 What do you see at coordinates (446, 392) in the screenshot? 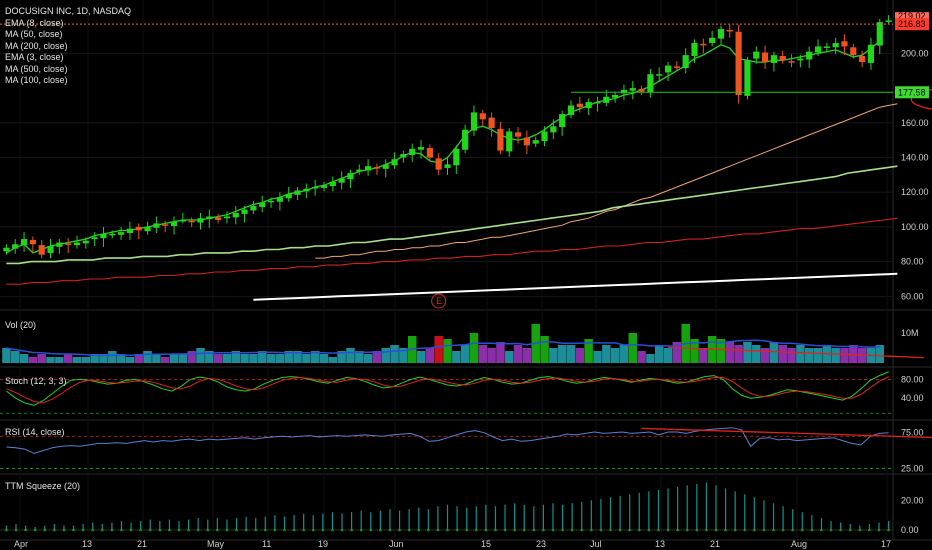
I see `stochastic-pane` at bounding box center [446, 392].